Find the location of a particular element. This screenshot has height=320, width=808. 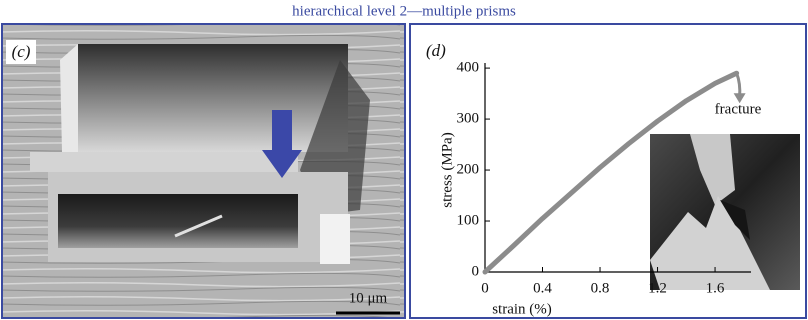

x-tick-label: 0.8 is located at coordinates (600, 288).